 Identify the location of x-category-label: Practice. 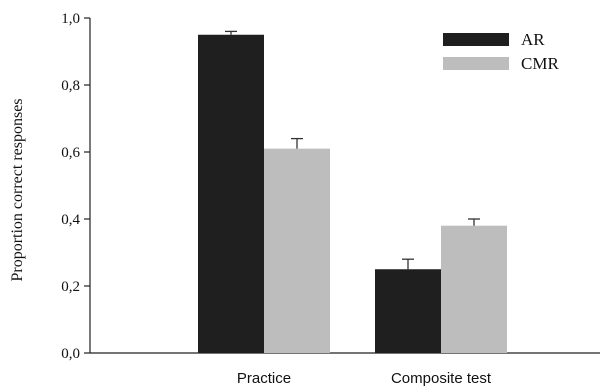
(264, 378).